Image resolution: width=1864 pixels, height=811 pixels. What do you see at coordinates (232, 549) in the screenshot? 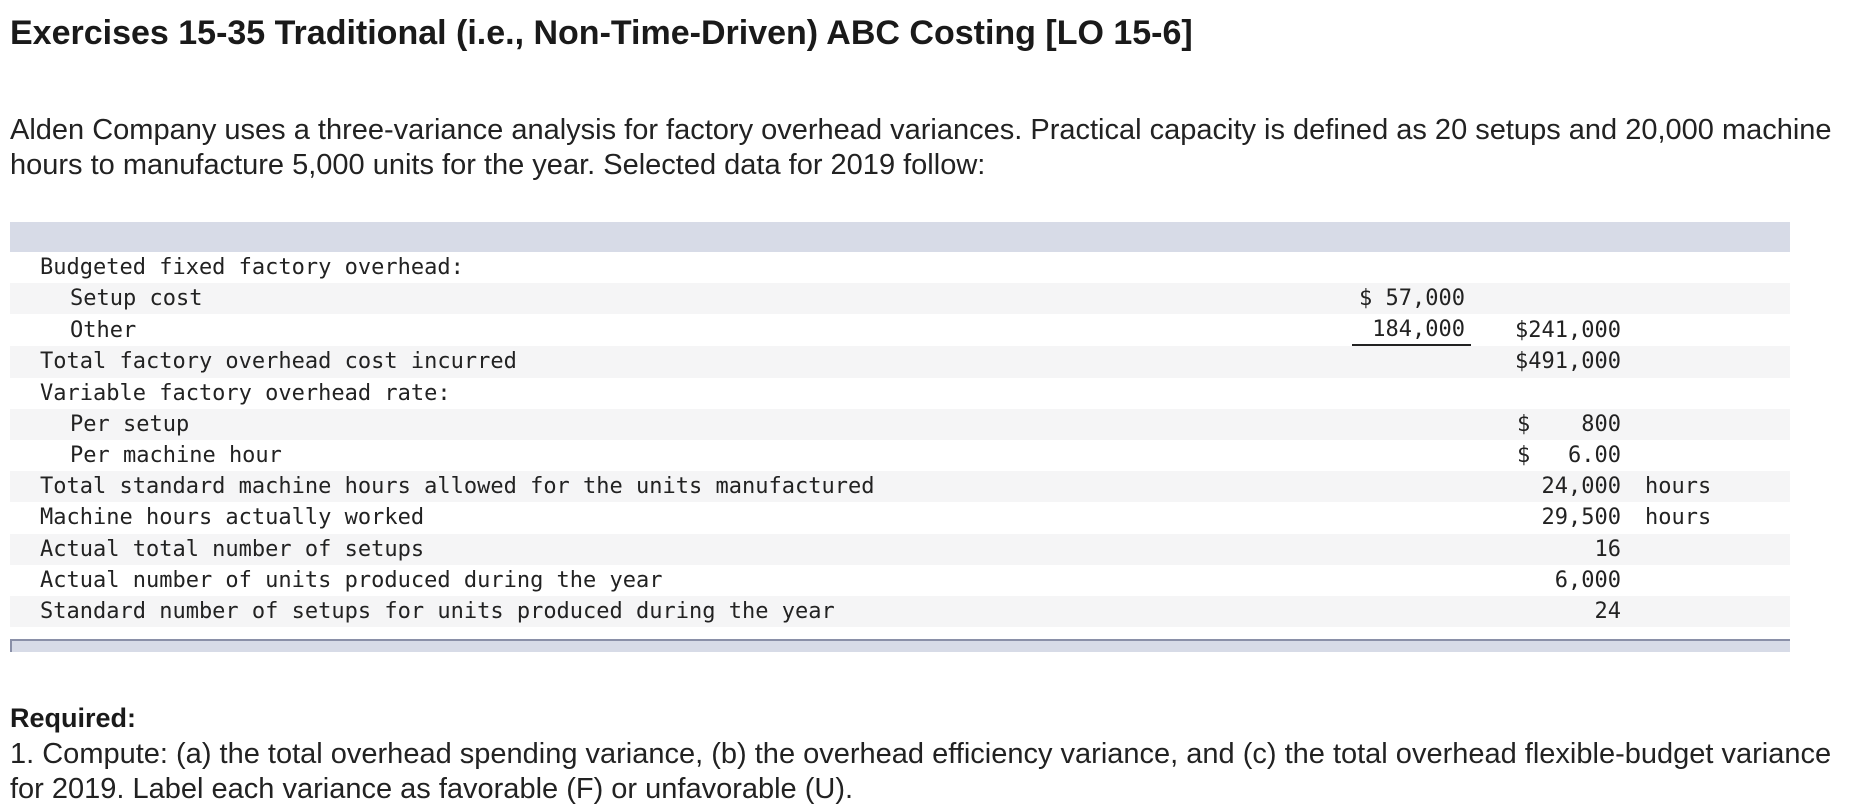
I see `row-label: Actual total number of setups` at bounding box center [232, 549].